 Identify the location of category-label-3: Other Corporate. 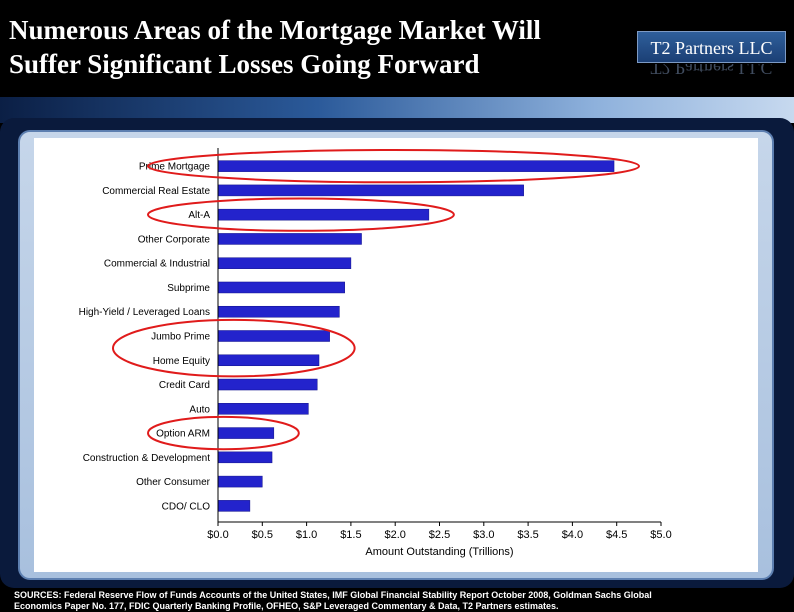
(174, 239).